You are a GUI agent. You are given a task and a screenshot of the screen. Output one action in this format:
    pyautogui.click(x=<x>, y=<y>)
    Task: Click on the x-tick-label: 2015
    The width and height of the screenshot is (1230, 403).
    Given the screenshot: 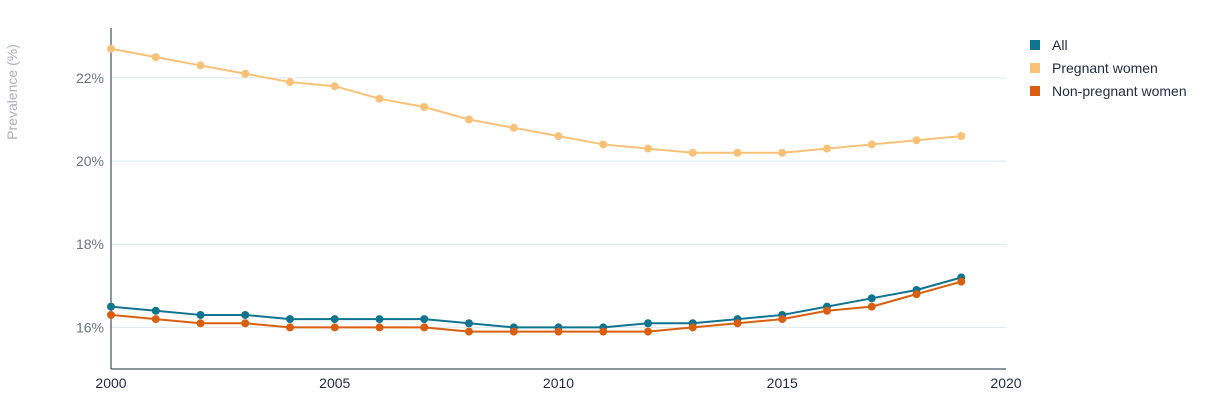 What is the action you would take?
    pyautogui.click(x=782, y=383)
    